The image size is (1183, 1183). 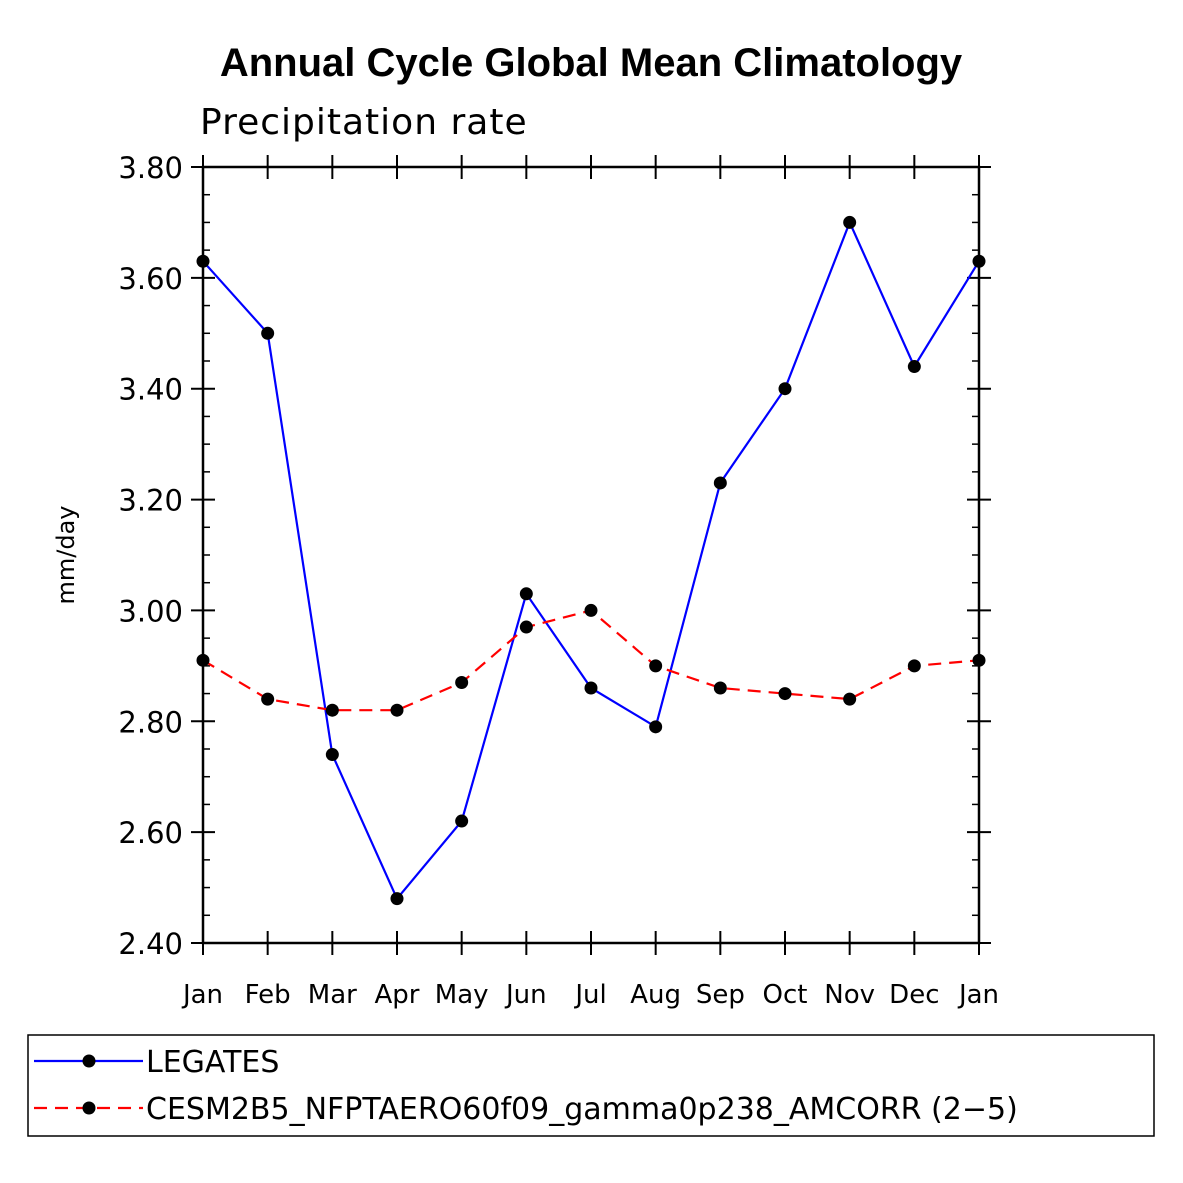 What do you see at coordinates (150, 833) in the screenshot?
I see `y-tick-label: 2.60` at bounding box center [150, 833].